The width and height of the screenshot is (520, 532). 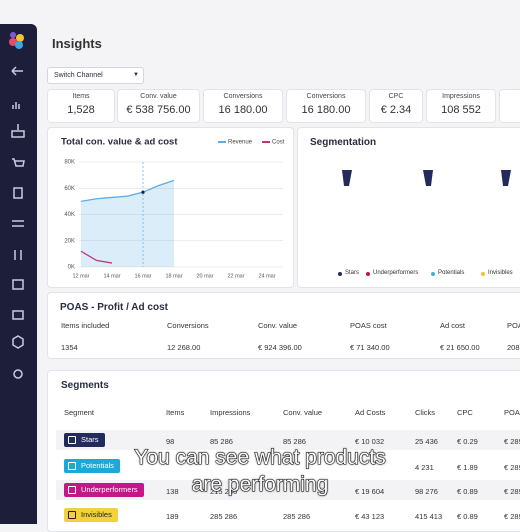 What do you see at coordinates (370, 412) in the screenshot?
I see `table-header: Ad Costs` at bounding box center [370, 412].